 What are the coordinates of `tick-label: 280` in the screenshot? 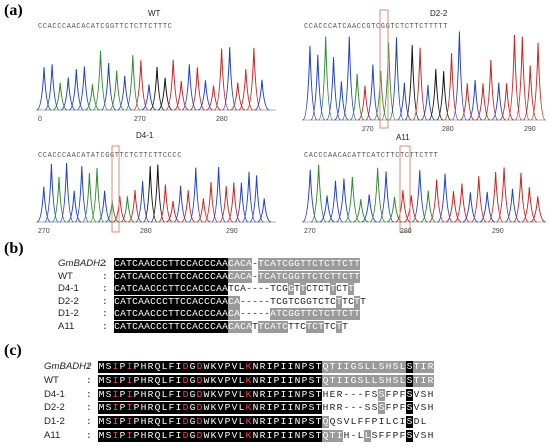 It's located at (448, 129).